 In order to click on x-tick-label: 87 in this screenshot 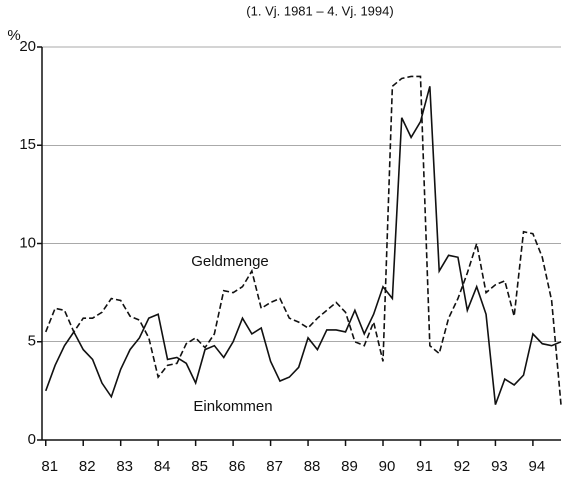, I will do `click(274, 466)`.